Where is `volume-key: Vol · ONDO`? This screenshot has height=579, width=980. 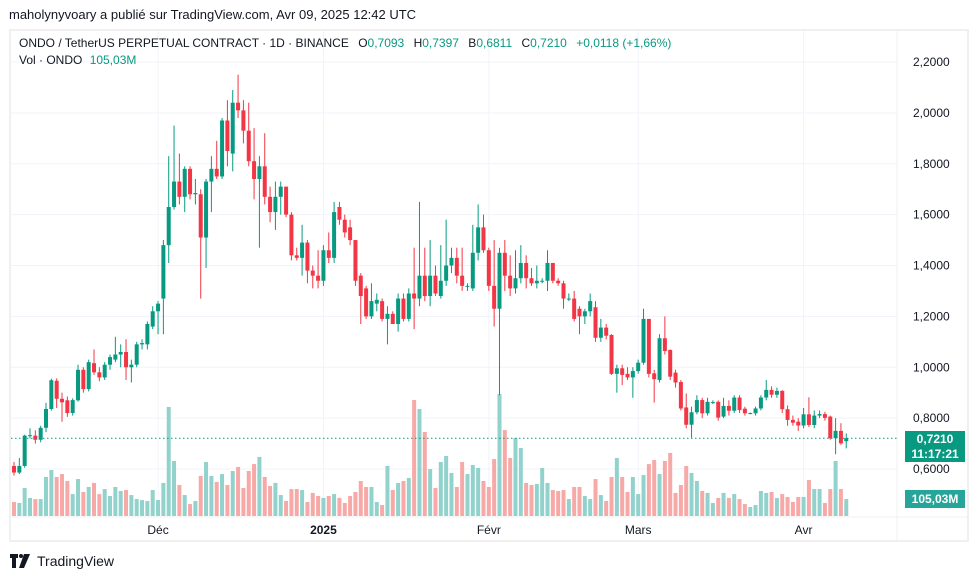 volume-key: Vol · ONDO is located at coordinates (51, 60).